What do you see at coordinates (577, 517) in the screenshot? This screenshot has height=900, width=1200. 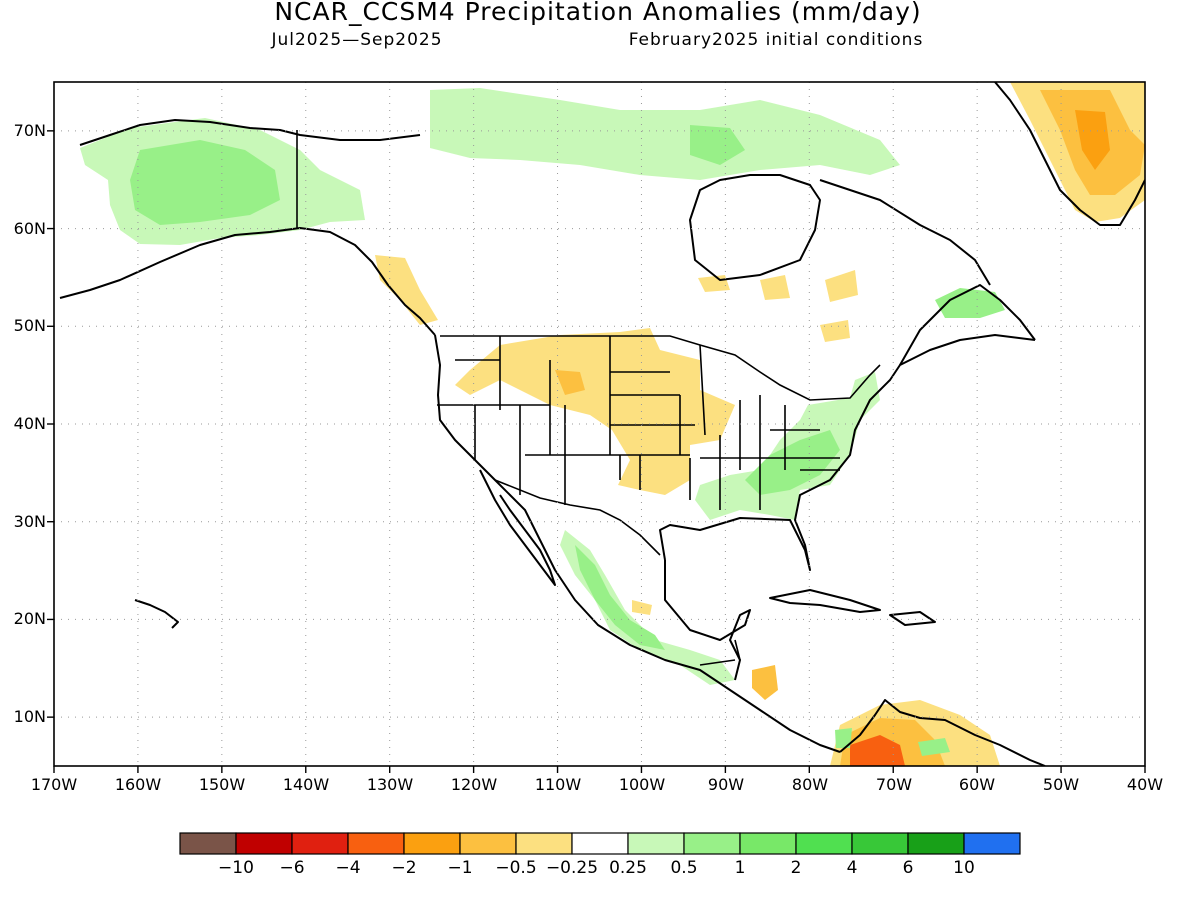 I see `border-us-mexico` at bounding box center [577, 517].